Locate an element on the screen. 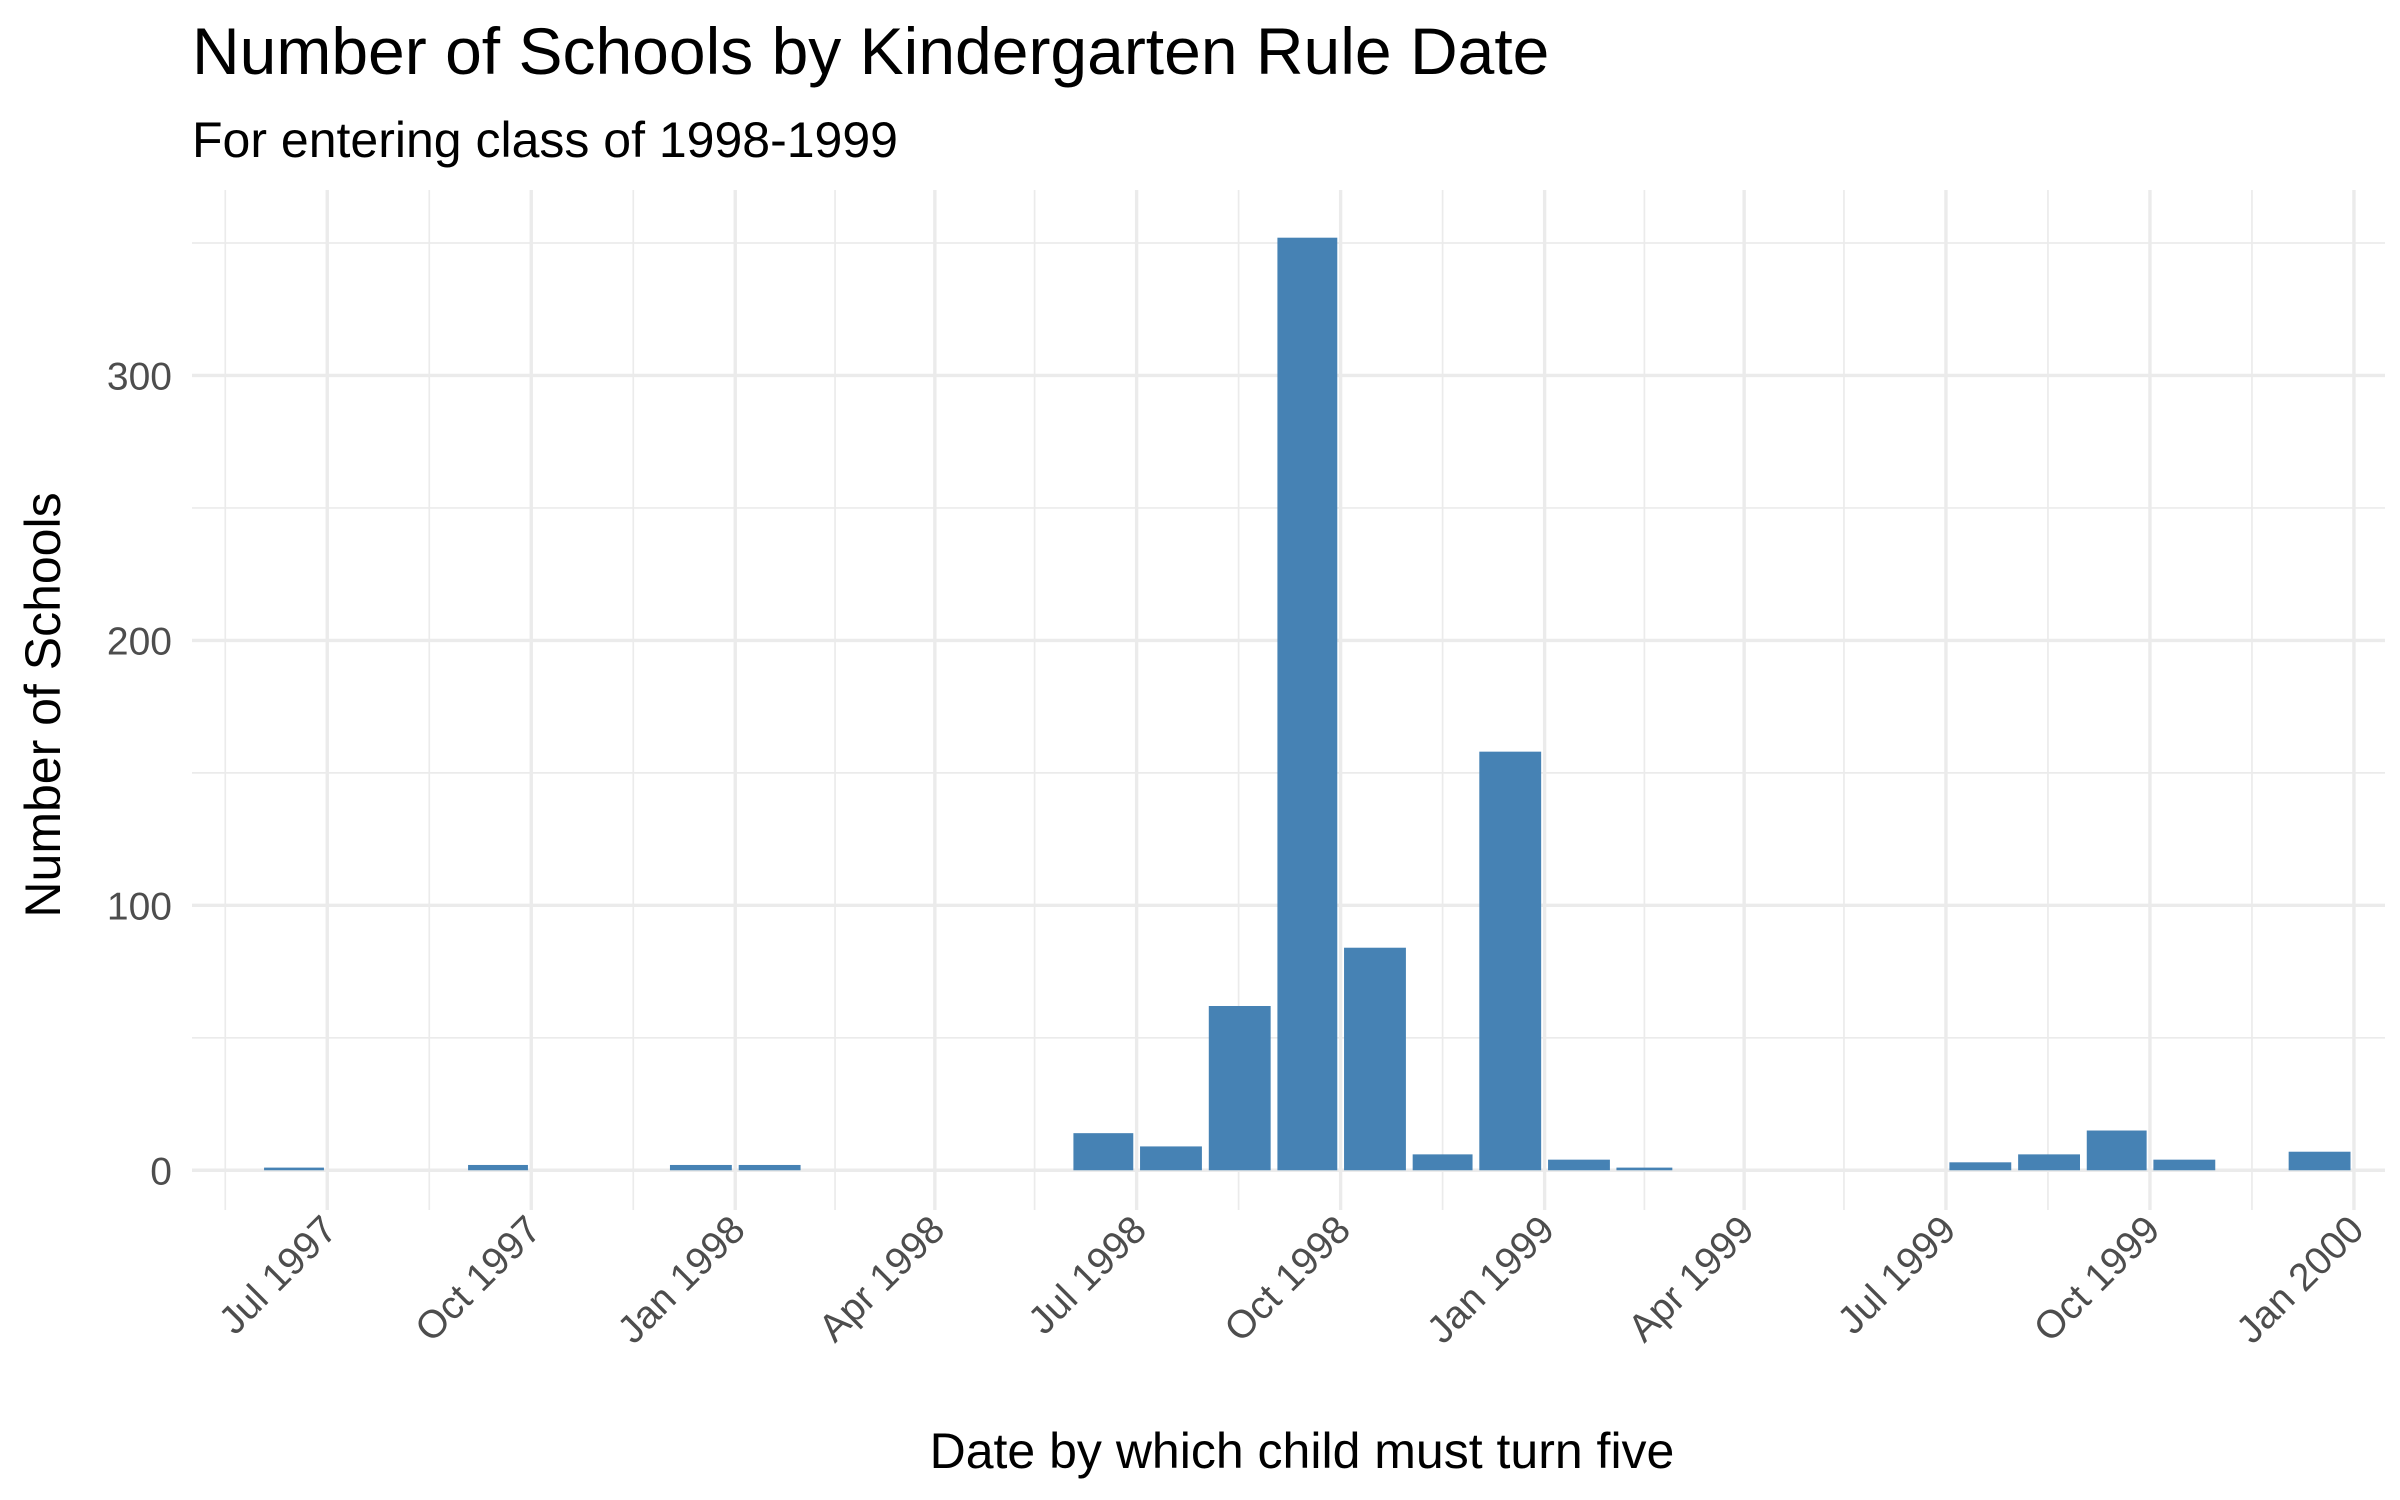 The width and height of the screenshot is (2400, 1500). y-tick-label: 100 is located at coordinates (139, 906).